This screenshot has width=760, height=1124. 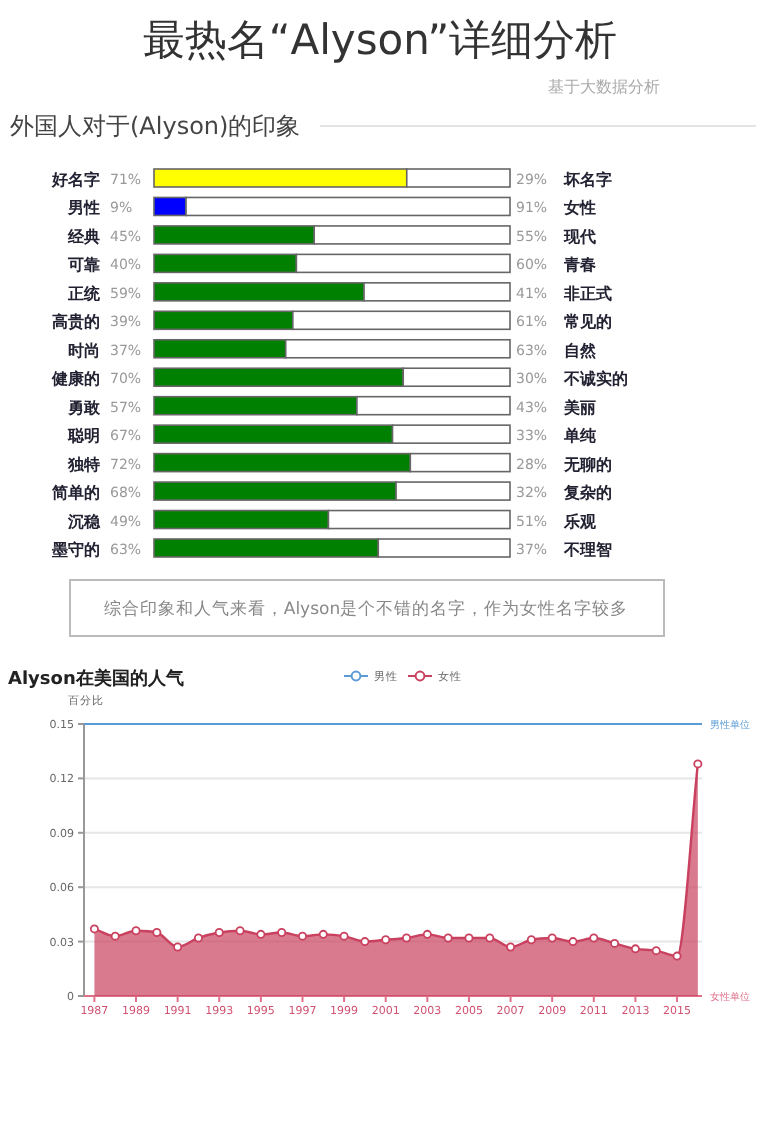 I want to click on y2-tick-label: 无聊的, so click(x=587, y=464).